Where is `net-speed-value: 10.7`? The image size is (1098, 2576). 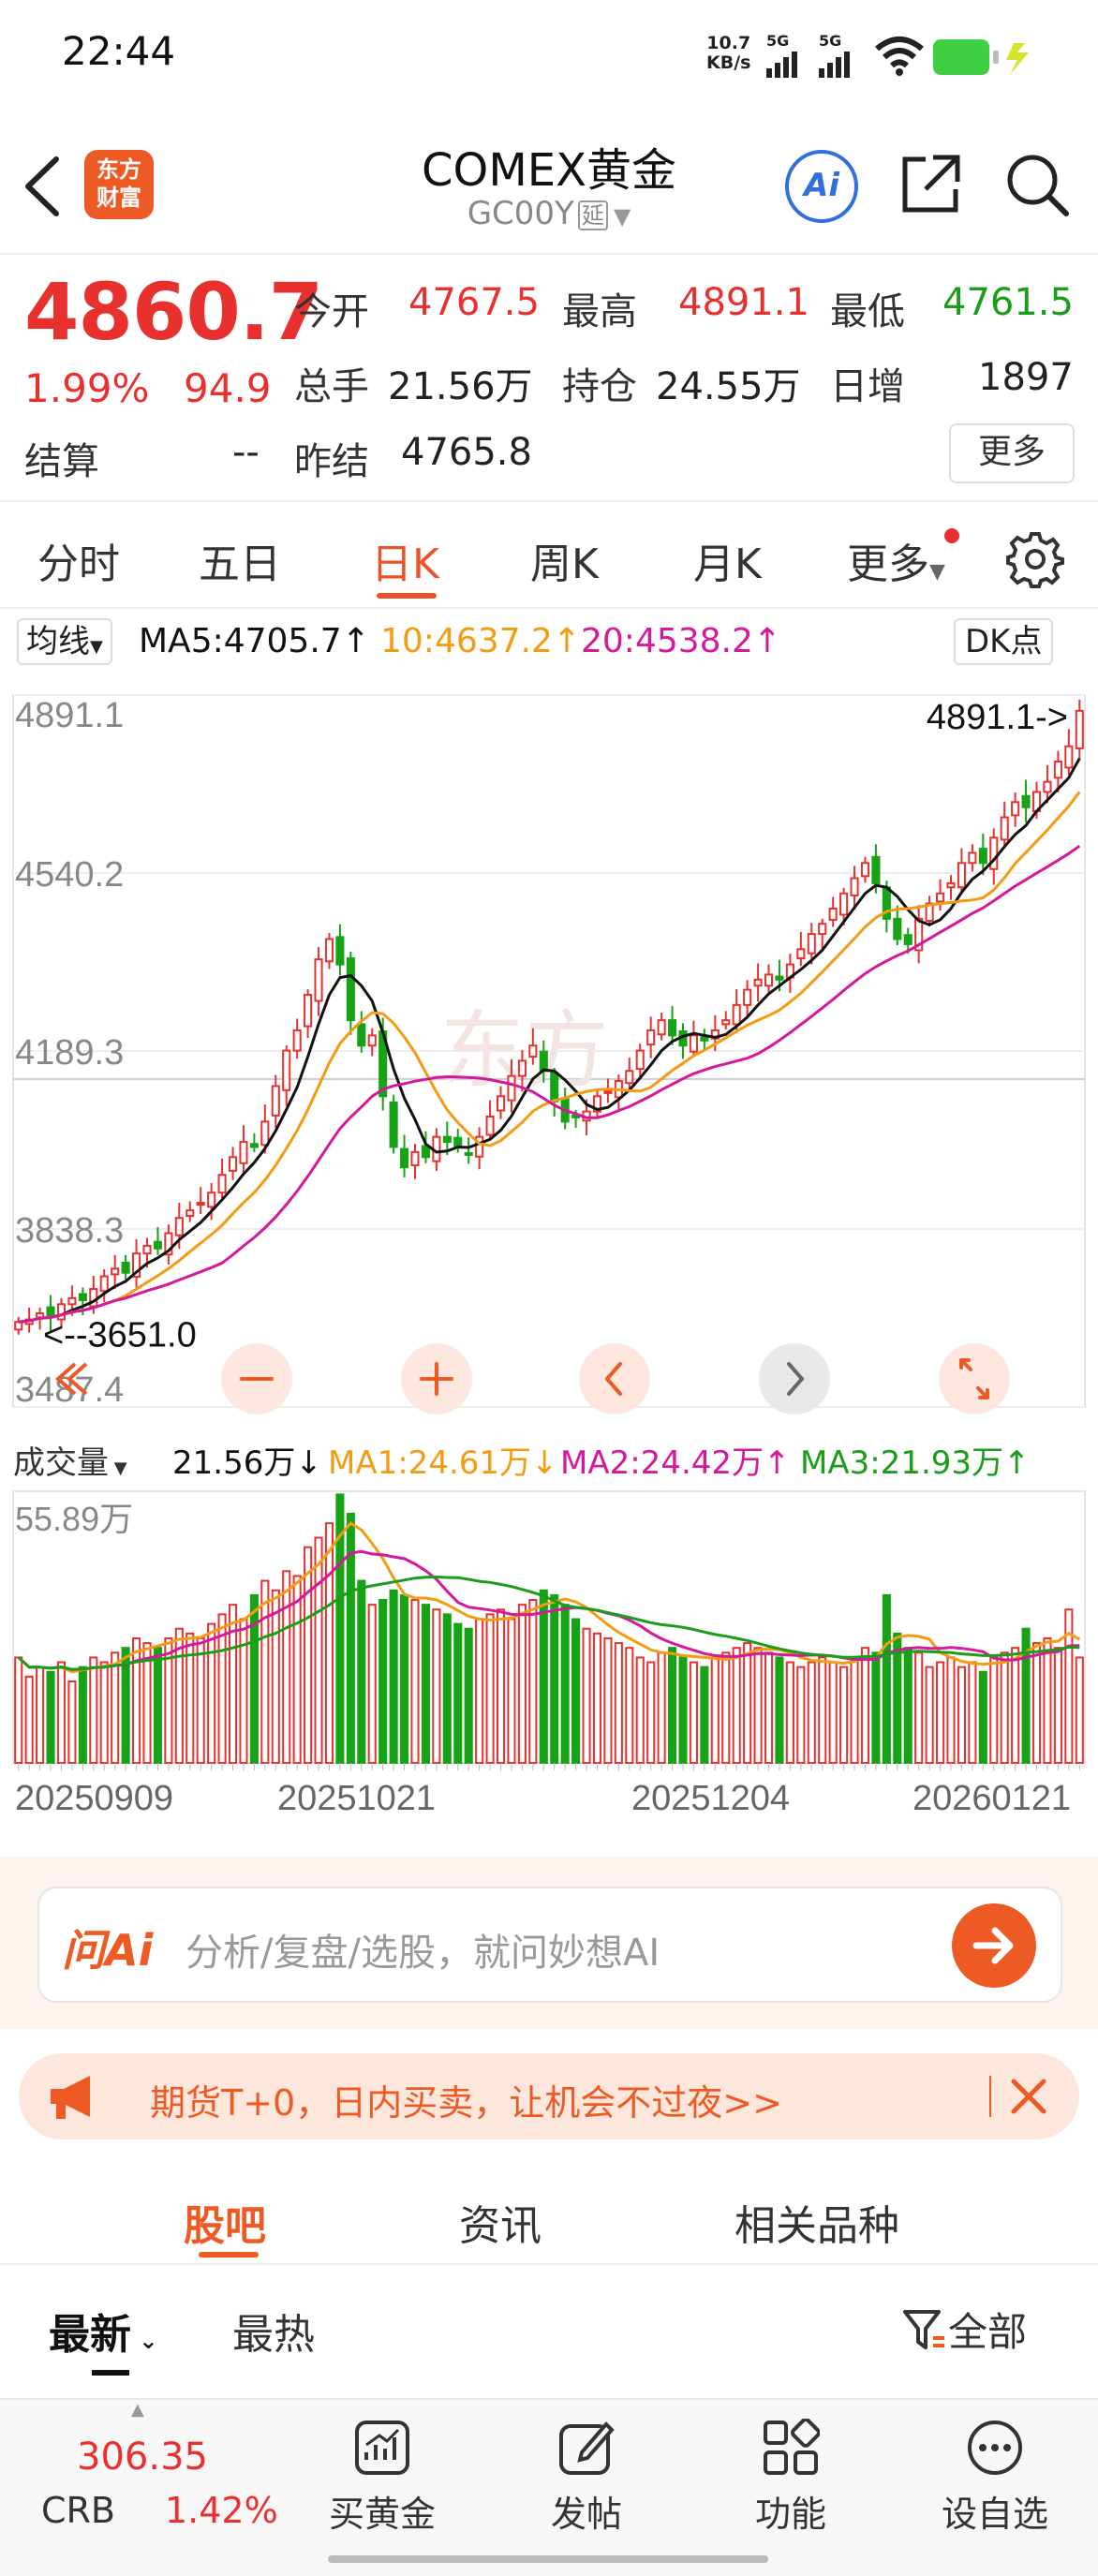
net-speed-value: 10.7 is located at coordinates (728, 43).